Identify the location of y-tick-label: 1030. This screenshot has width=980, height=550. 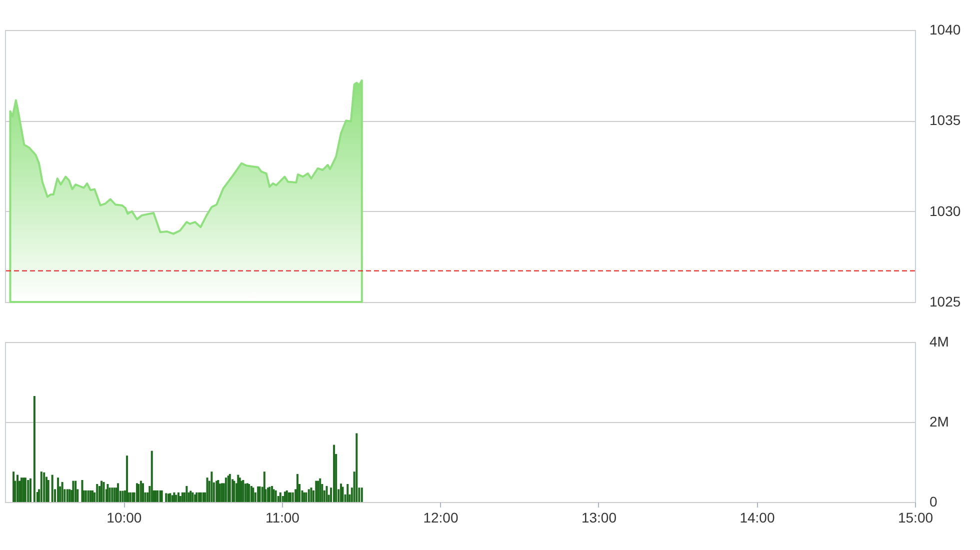
(945, 210).